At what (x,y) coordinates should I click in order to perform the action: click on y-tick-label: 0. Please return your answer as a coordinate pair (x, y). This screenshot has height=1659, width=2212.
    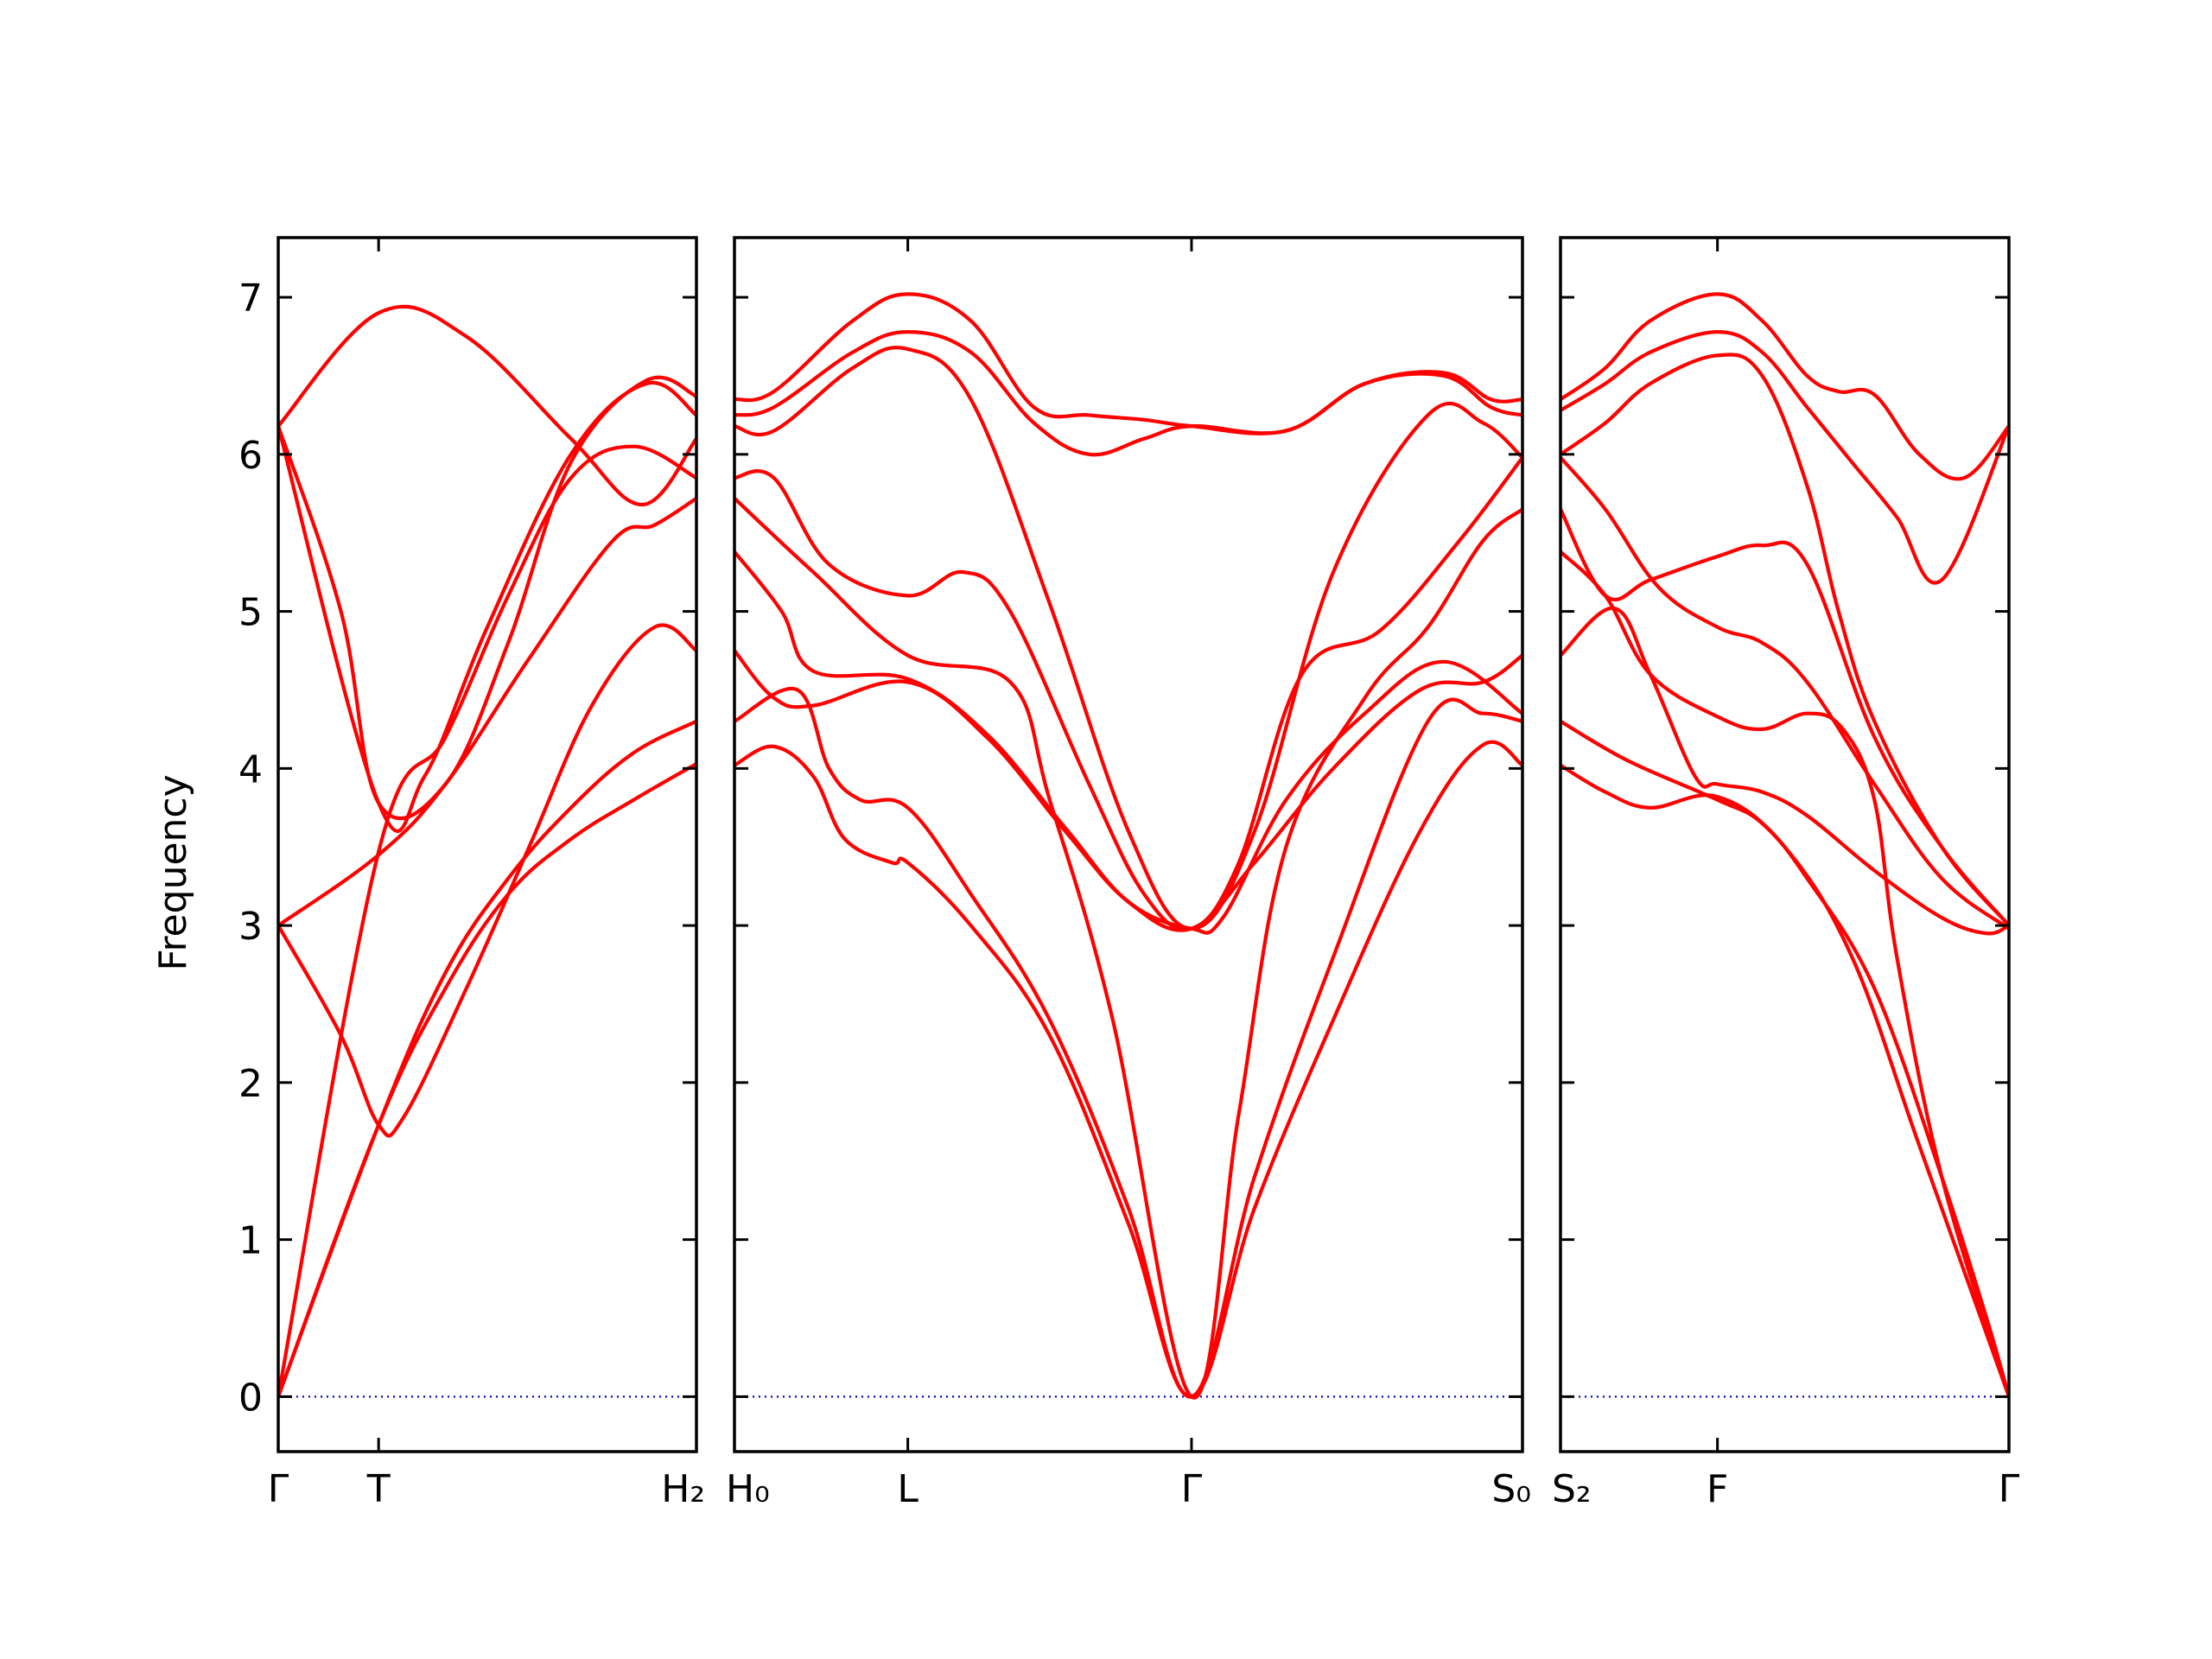
    Looking at the image, I should click on (250, 1398).